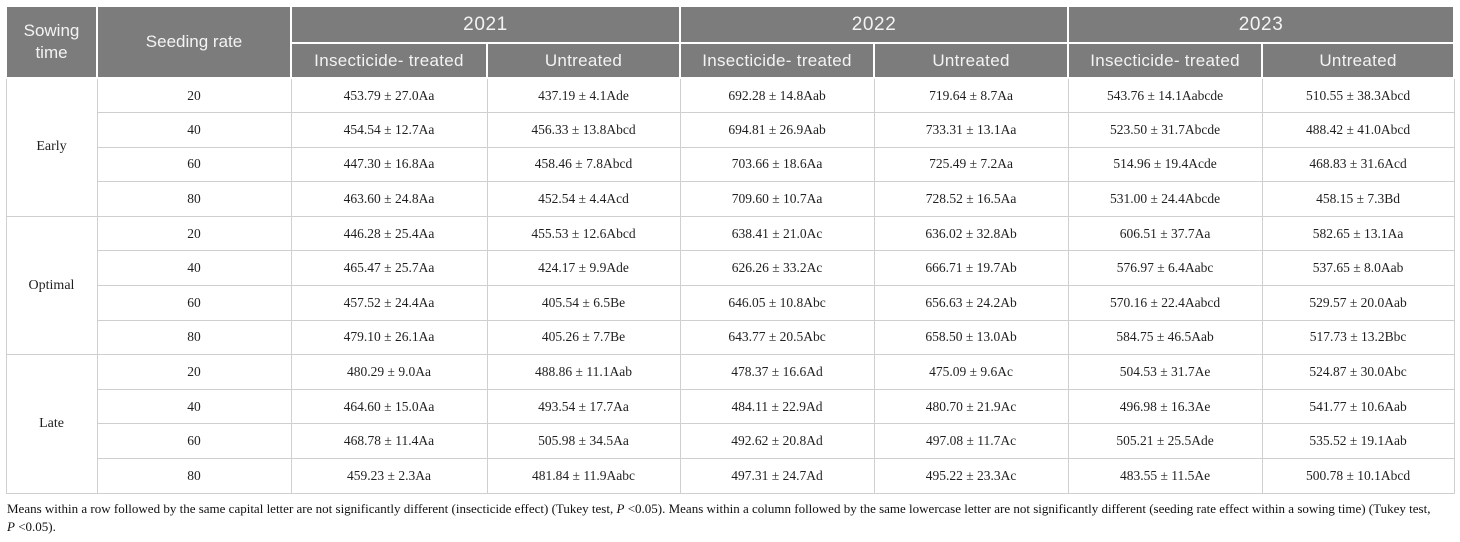 This screenshot has width=1460, height=542. Describe the element at coordinates (11, 527) in the screenshot. I see `footnote-p-symbol: P` at that location.